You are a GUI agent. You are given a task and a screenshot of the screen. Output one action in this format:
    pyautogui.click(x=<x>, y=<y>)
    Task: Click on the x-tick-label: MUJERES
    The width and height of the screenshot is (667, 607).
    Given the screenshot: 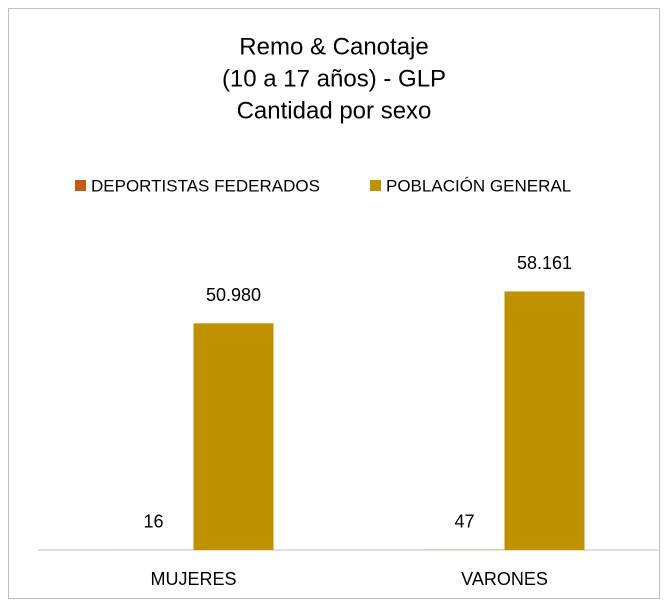 What is the action you would take?
    pyautogui.click(x=193, y=579)
    